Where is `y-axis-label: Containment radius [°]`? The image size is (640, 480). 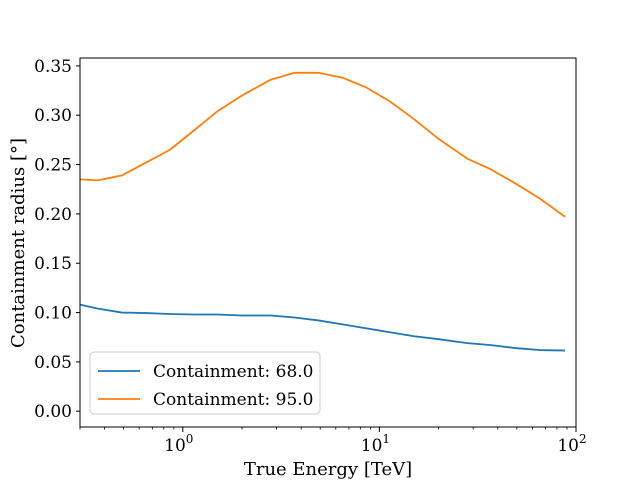 y-axis-label: Containment radius [°] is located at coordinates (18, 243).